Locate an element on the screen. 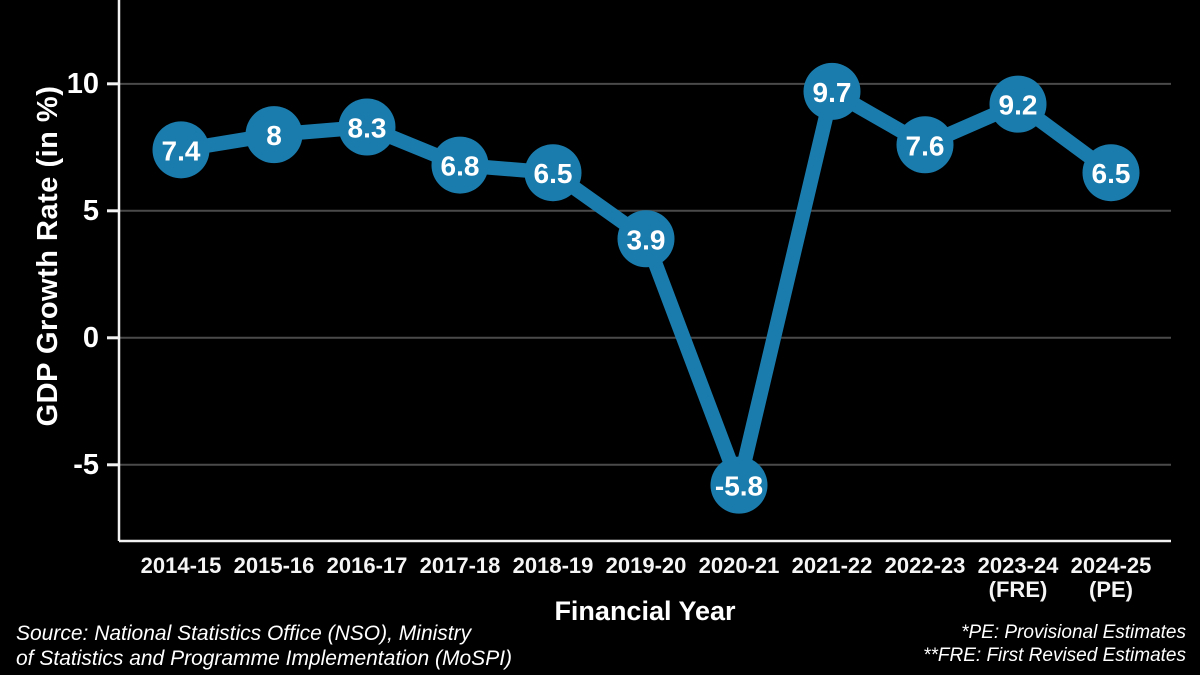 Image resolution: width=1200 pixels, height=675 pixels. x-tick-label: 2021-22 is located at coordinates (832, 565).